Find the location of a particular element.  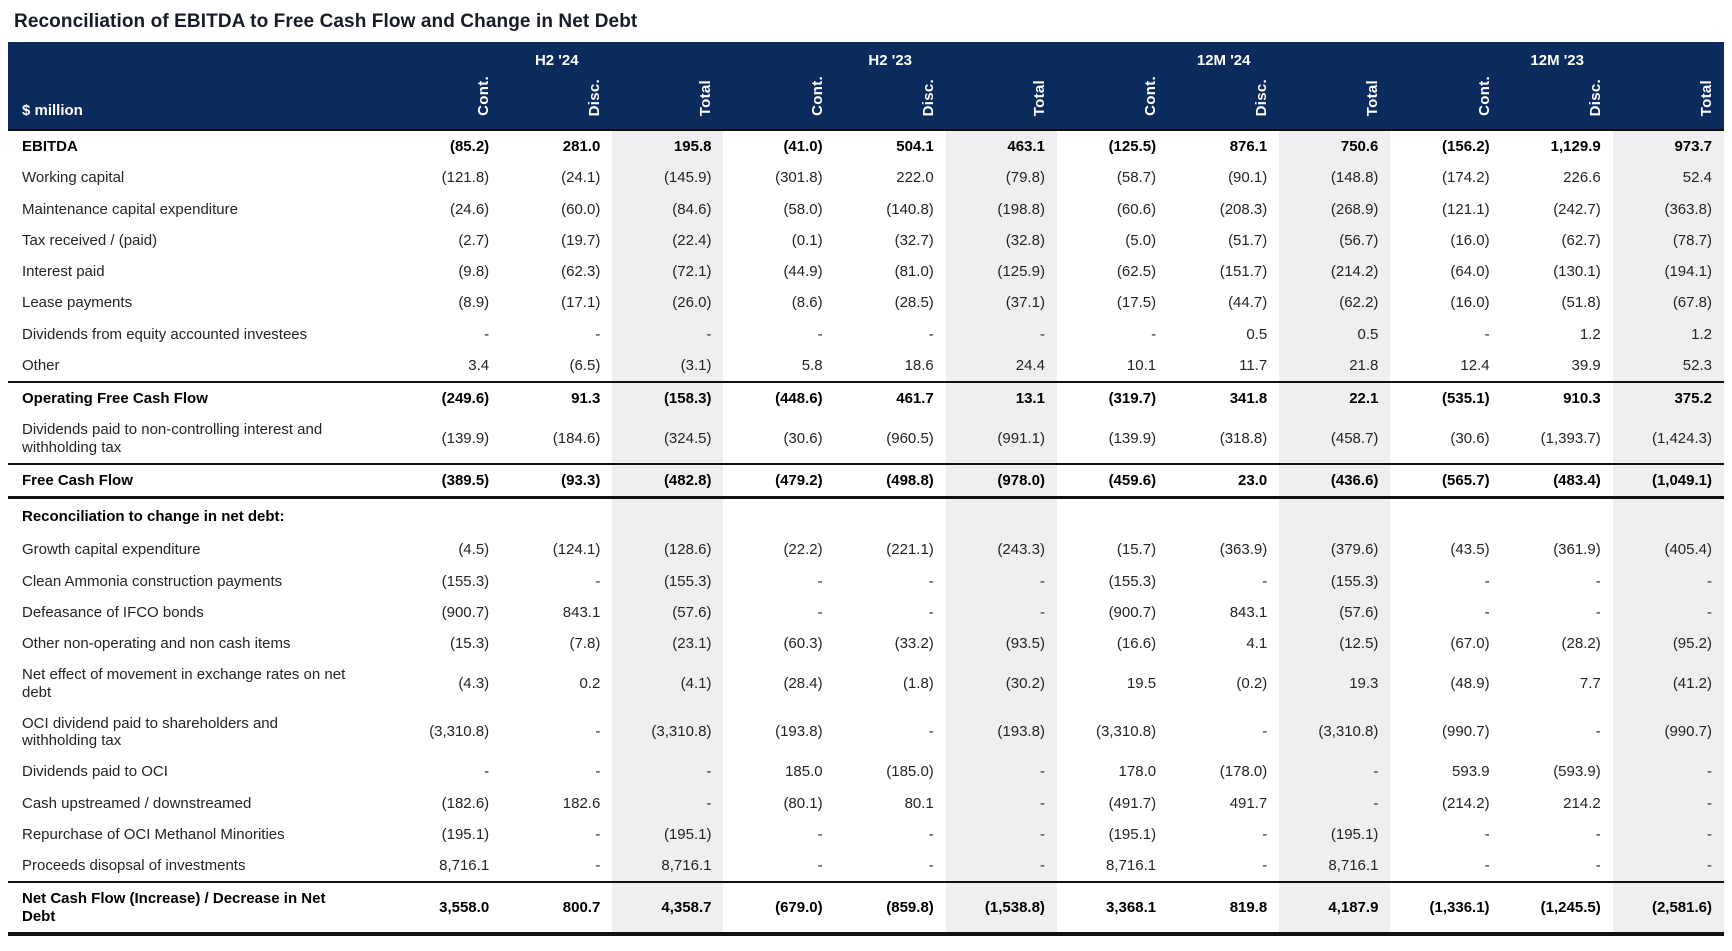

value-cell: (184.6) is located at coordinates (576, 438).